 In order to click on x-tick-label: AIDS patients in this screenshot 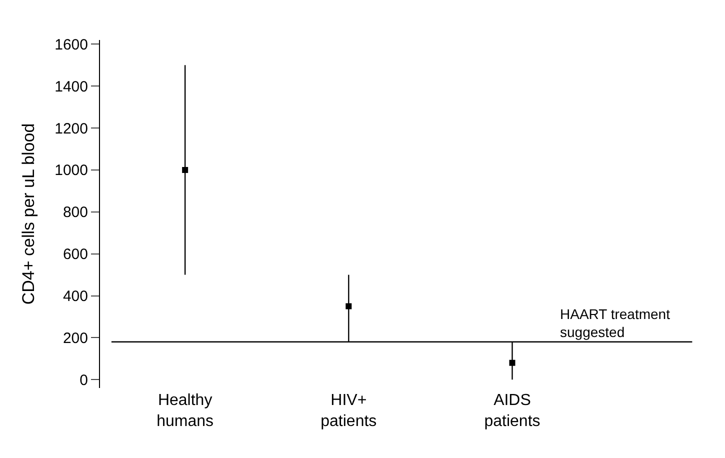, I will do `click(512, 411)`.